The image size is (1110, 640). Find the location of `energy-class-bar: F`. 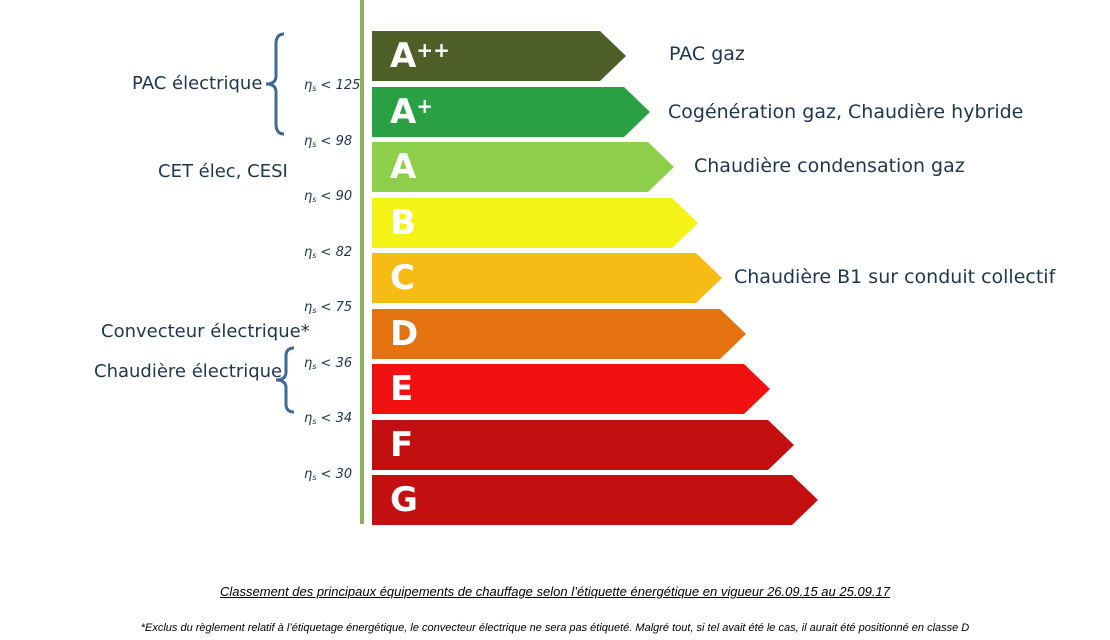

energy-class-bar: F is located at coordinates (583, 444).